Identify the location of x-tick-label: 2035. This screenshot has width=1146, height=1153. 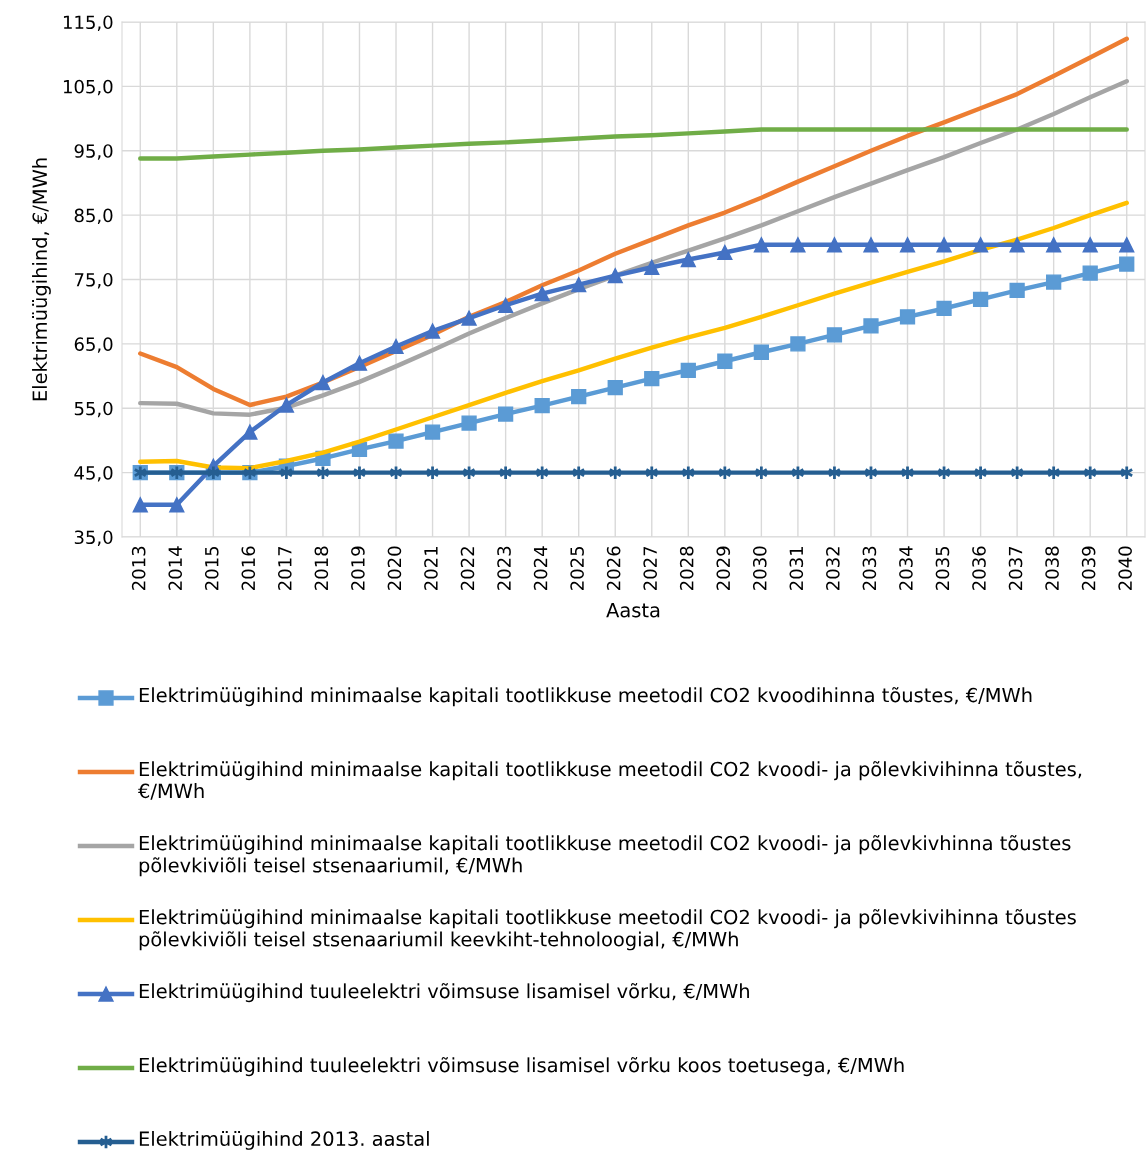
(942, 568).